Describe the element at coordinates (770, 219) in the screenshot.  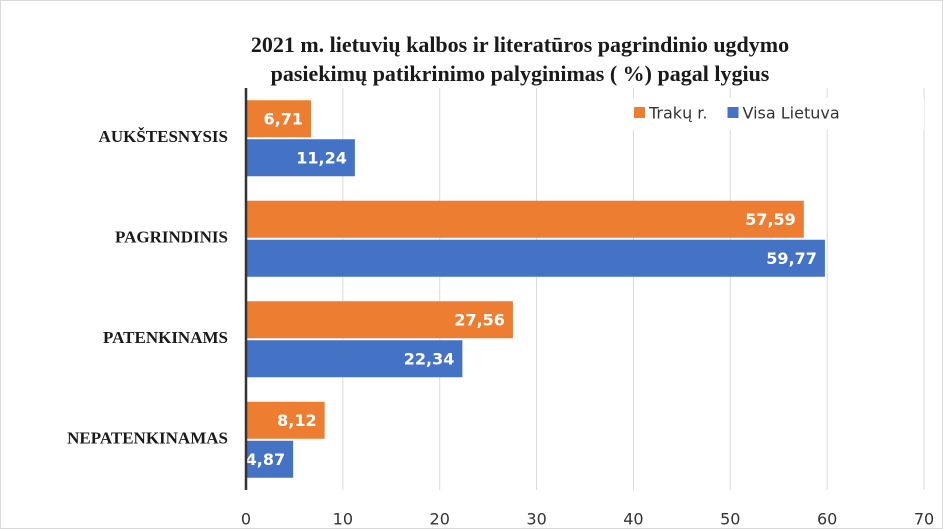
I see `data-label: 57,59` at that location.